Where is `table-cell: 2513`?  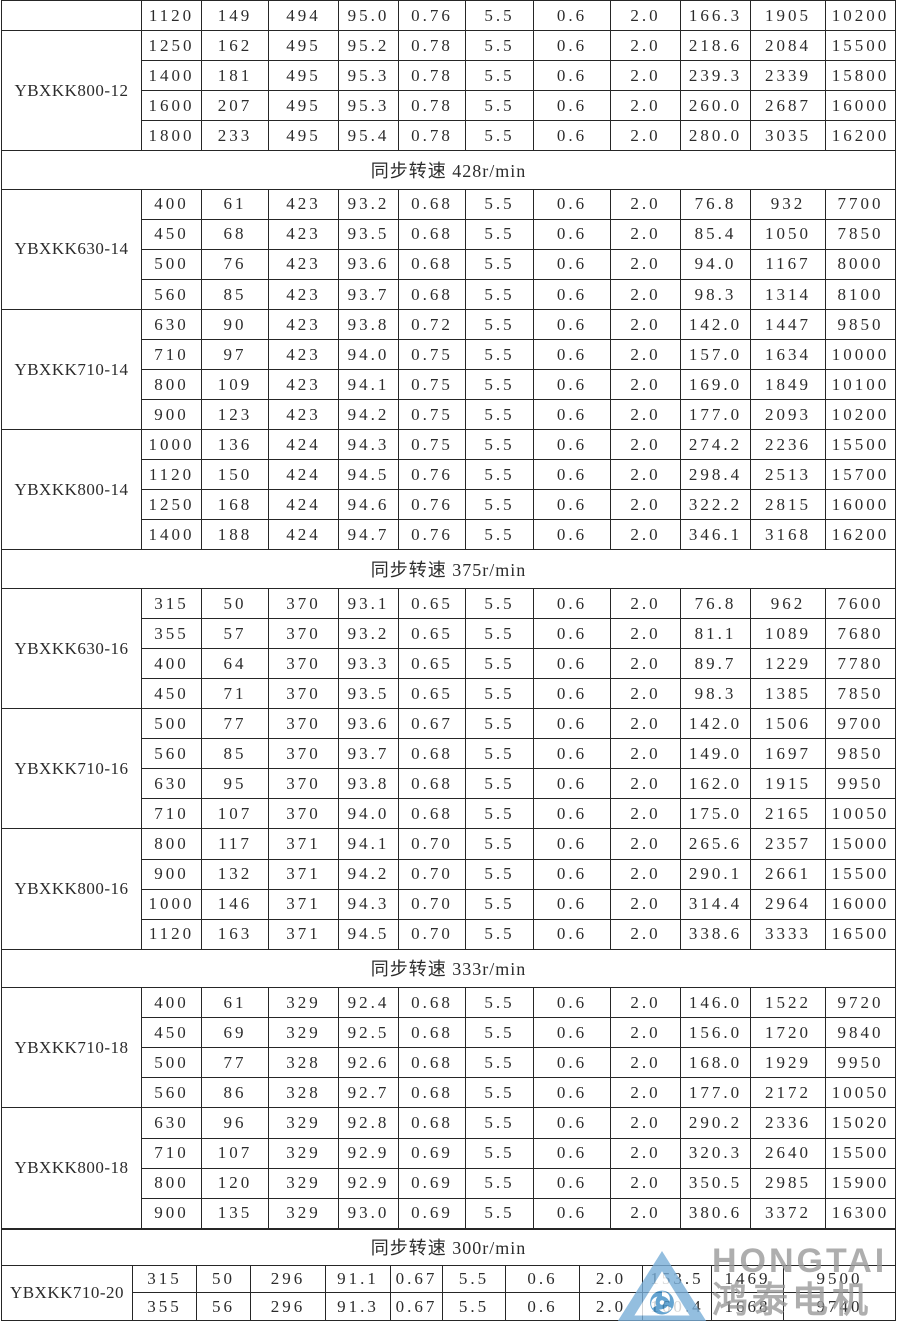
table-cell: 2513 is located at coordinates (788, 475).